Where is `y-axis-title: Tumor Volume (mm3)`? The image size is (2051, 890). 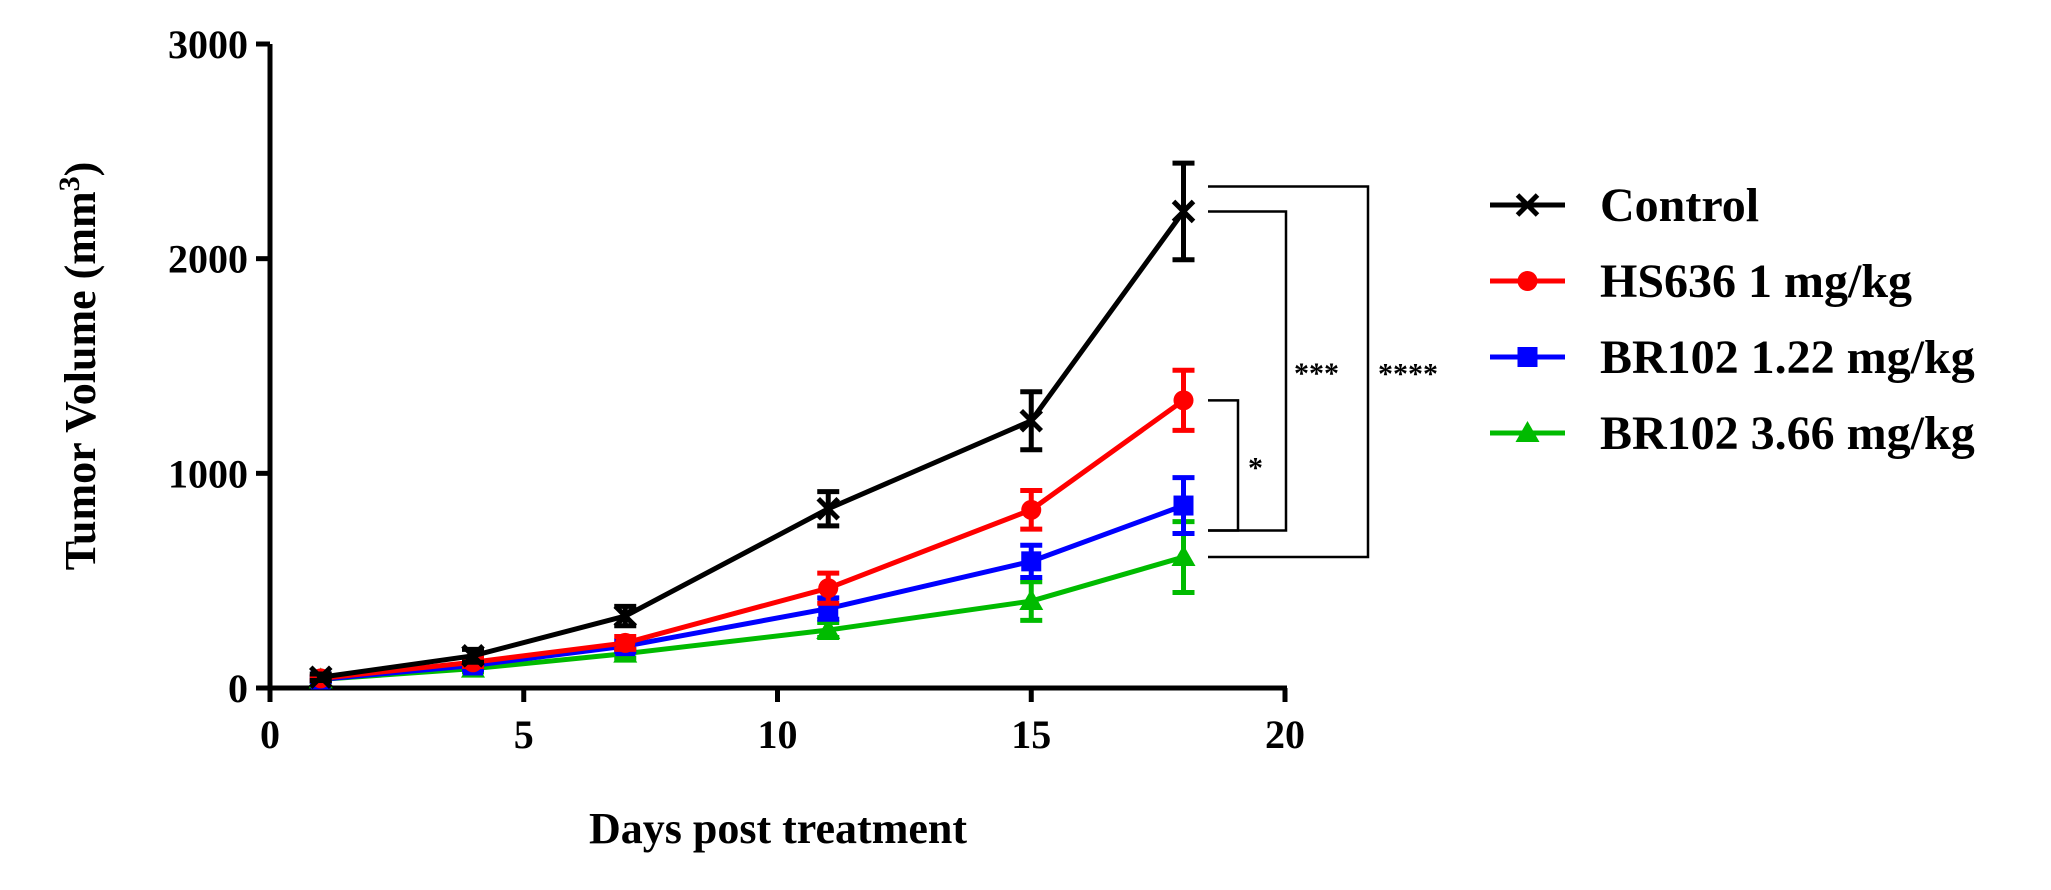
y-axis-title: Tumor Volume (mm3) is located at coordinates (79, 366).